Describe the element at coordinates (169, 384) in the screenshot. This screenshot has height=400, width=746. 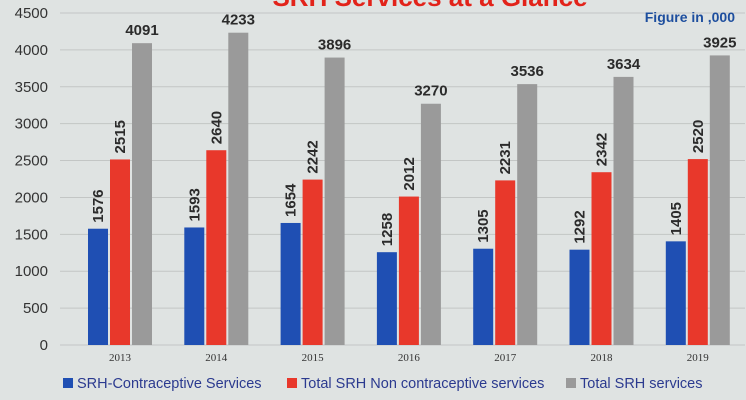
I see `legend-label: SRH-Contraceptive Services` at that location.